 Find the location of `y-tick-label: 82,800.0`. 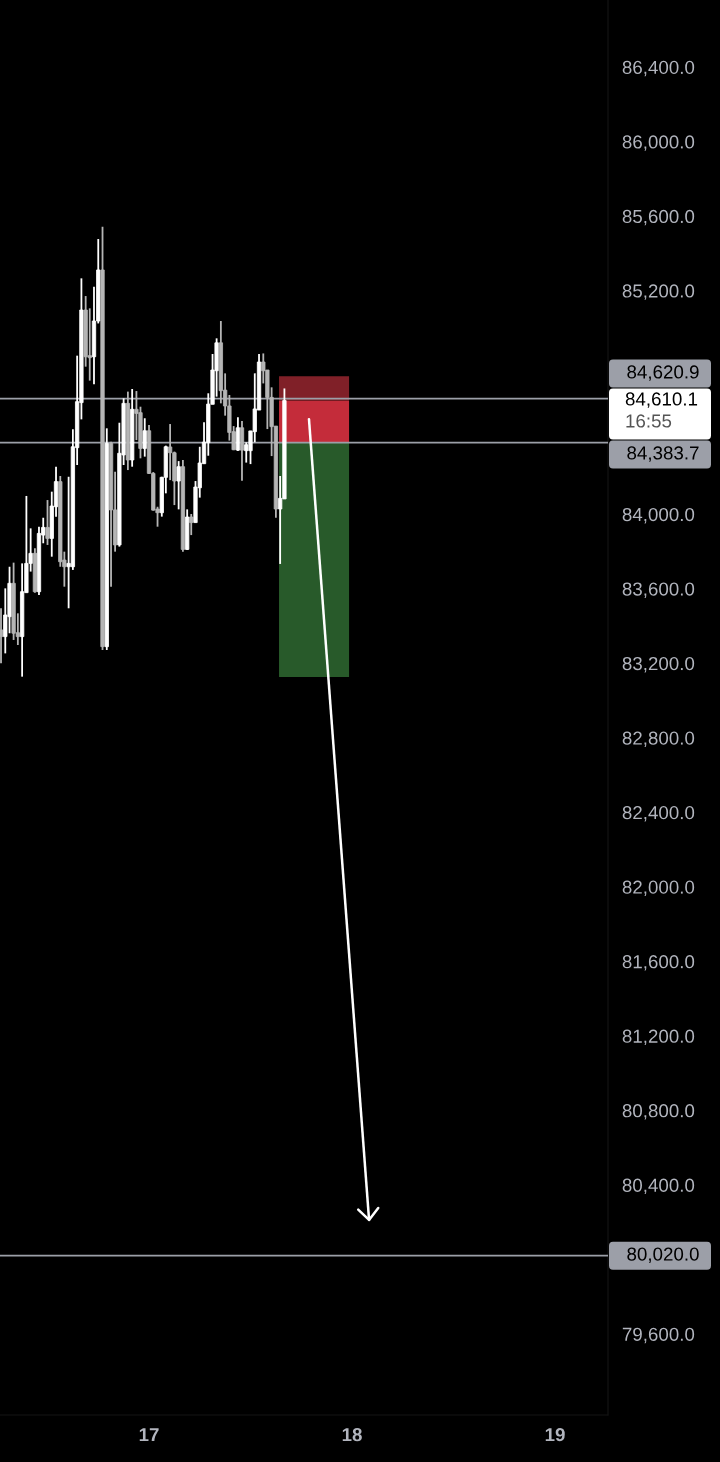

y-tick-label: 82,800.0 is located at coordinates (658, 739).